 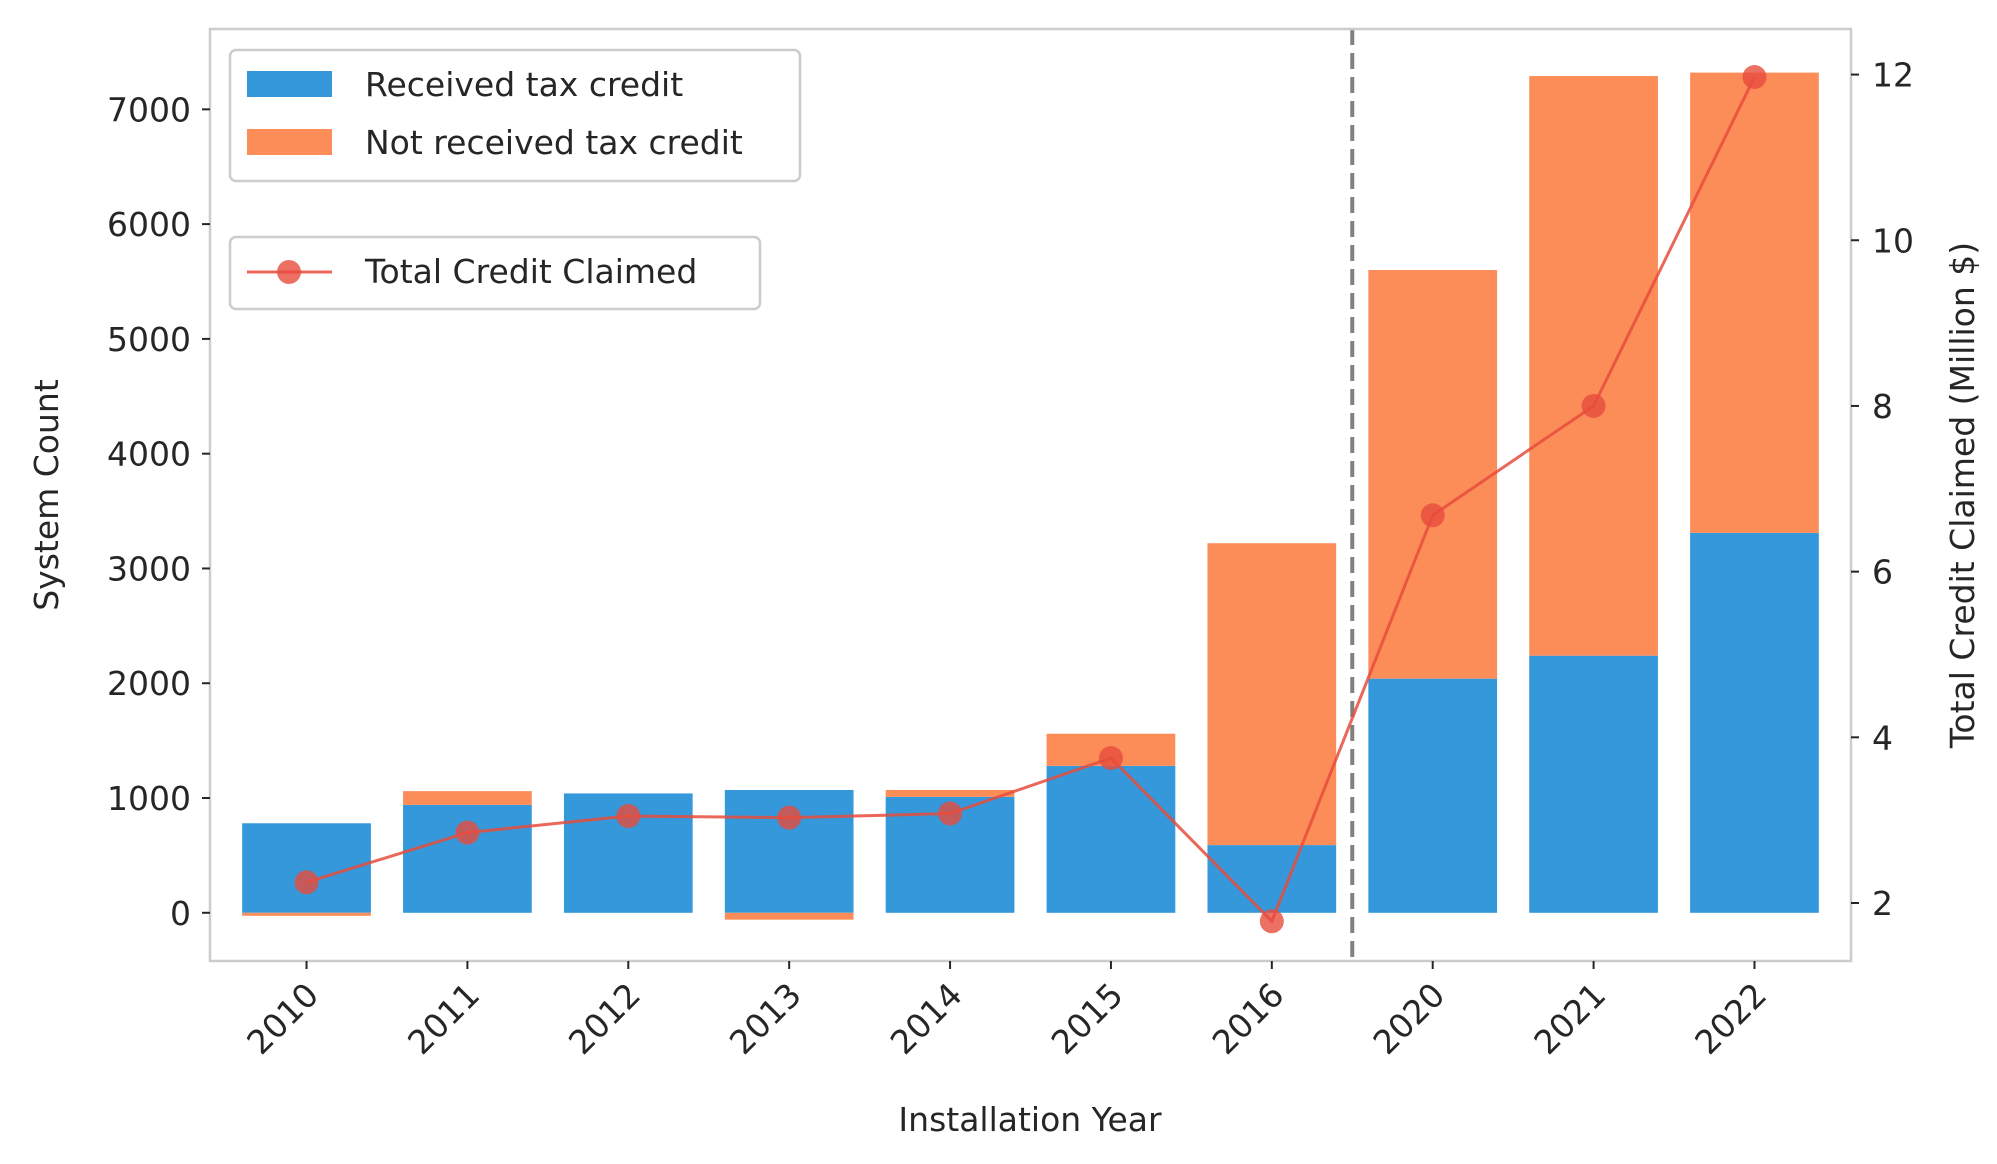 What do you see at coordinates (1882, 406) in the screenshot?
I see `y2-tick-label: 8` at bounding box center [1882, 406].